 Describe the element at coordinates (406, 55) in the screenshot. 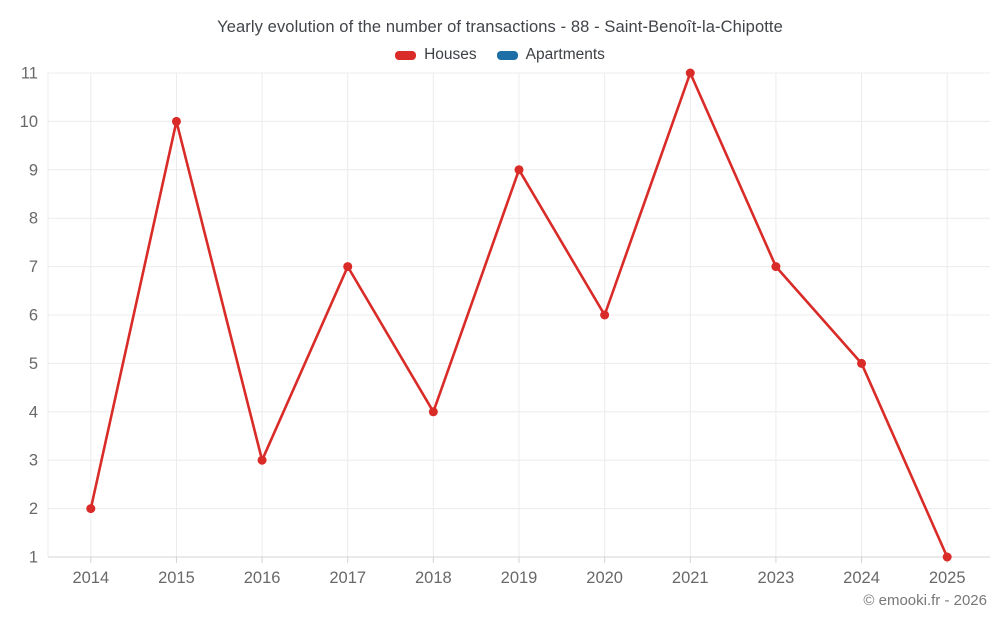

I see `houses-legend-swatch-icon` at that location.